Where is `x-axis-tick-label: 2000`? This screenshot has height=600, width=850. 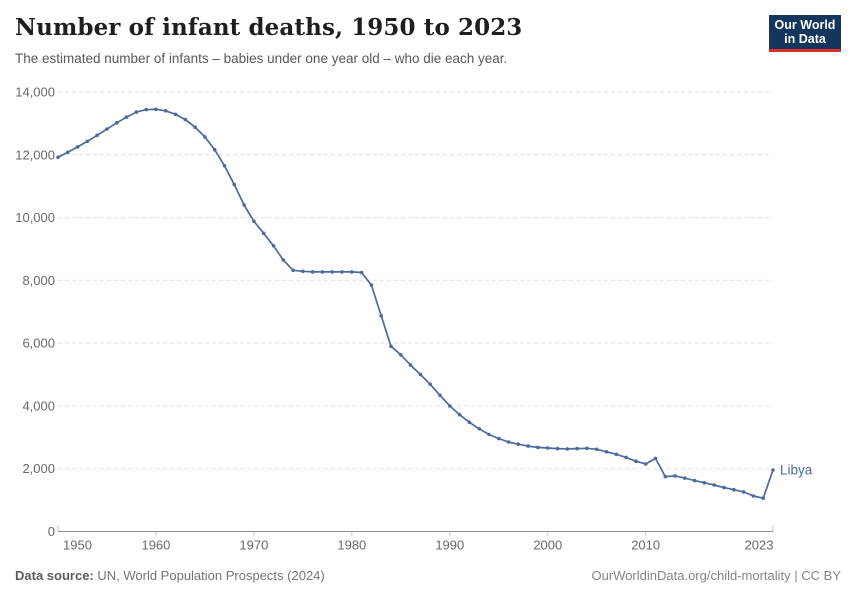 x-axis-tick-label: 2000 is located at coordinates (547, 545).